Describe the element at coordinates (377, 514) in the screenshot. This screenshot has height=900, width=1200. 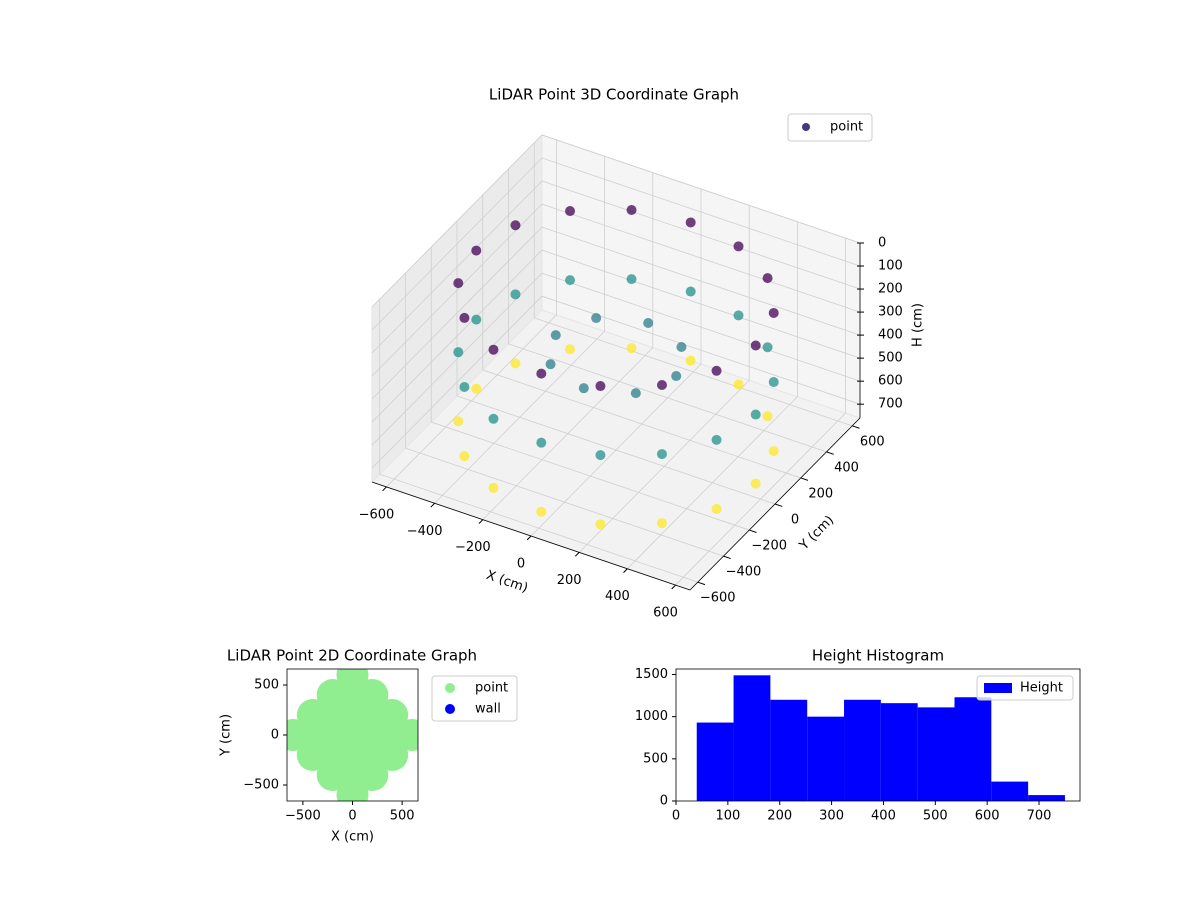
I see `x-tick-label: −600` at that location.